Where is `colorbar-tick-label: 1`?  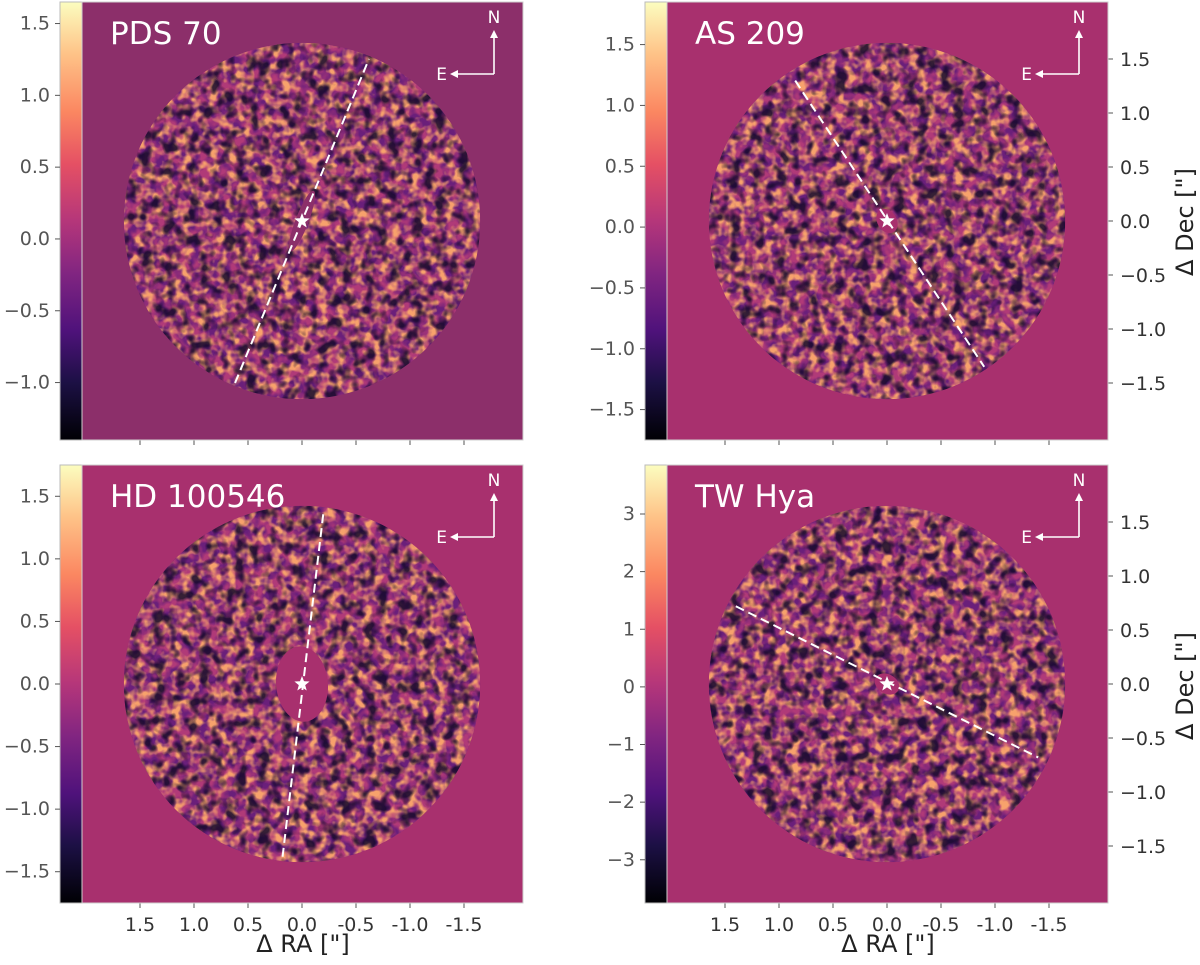
colorbar-tick-label: 1 is located at coordinates (629, 629).